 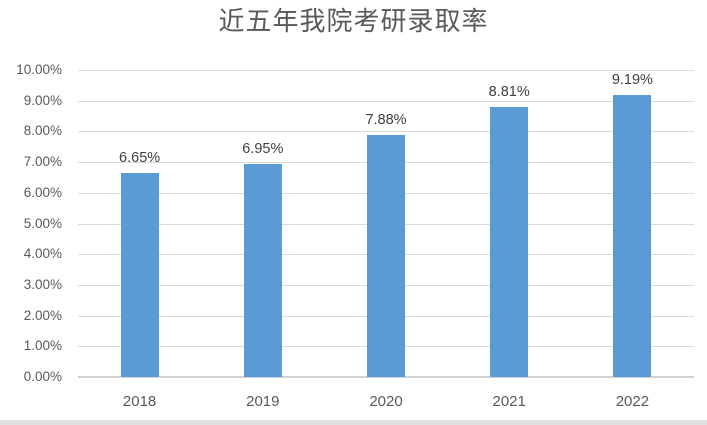 What do you see at coordinates (509, 401) in the screenshot?
I see `x-axis-tick-label: 2021` at bounding box center [509, 401].